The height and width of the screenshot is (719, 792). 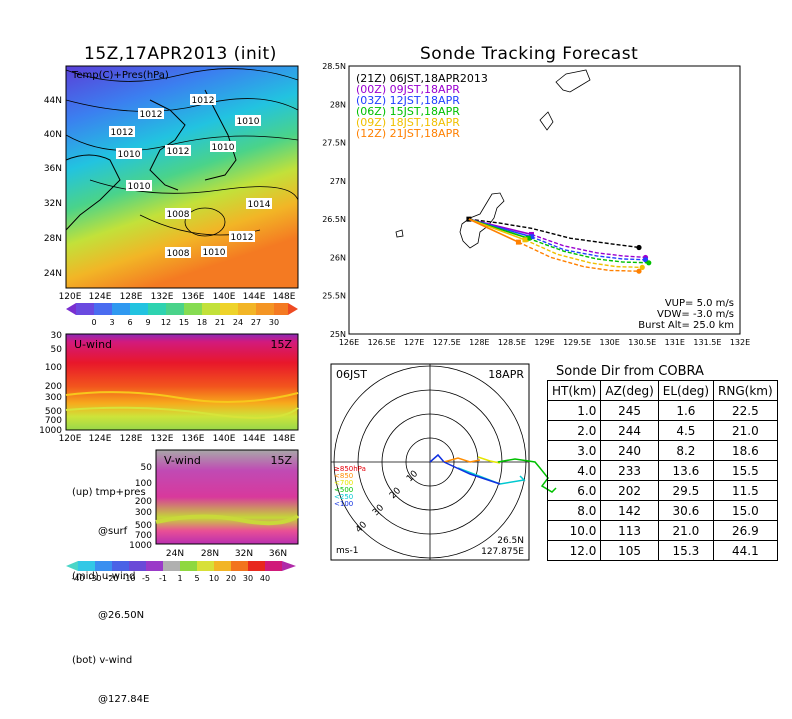 I want to click on colorbar-tick: 24, so click(x=238, y=322).